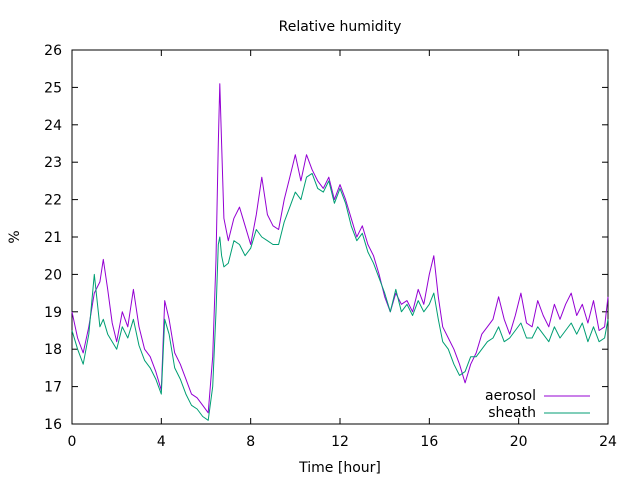 The width and height of the screenshot is (640, 480). I want to click on legend-label-sheath: sheath, so click(512, 413).